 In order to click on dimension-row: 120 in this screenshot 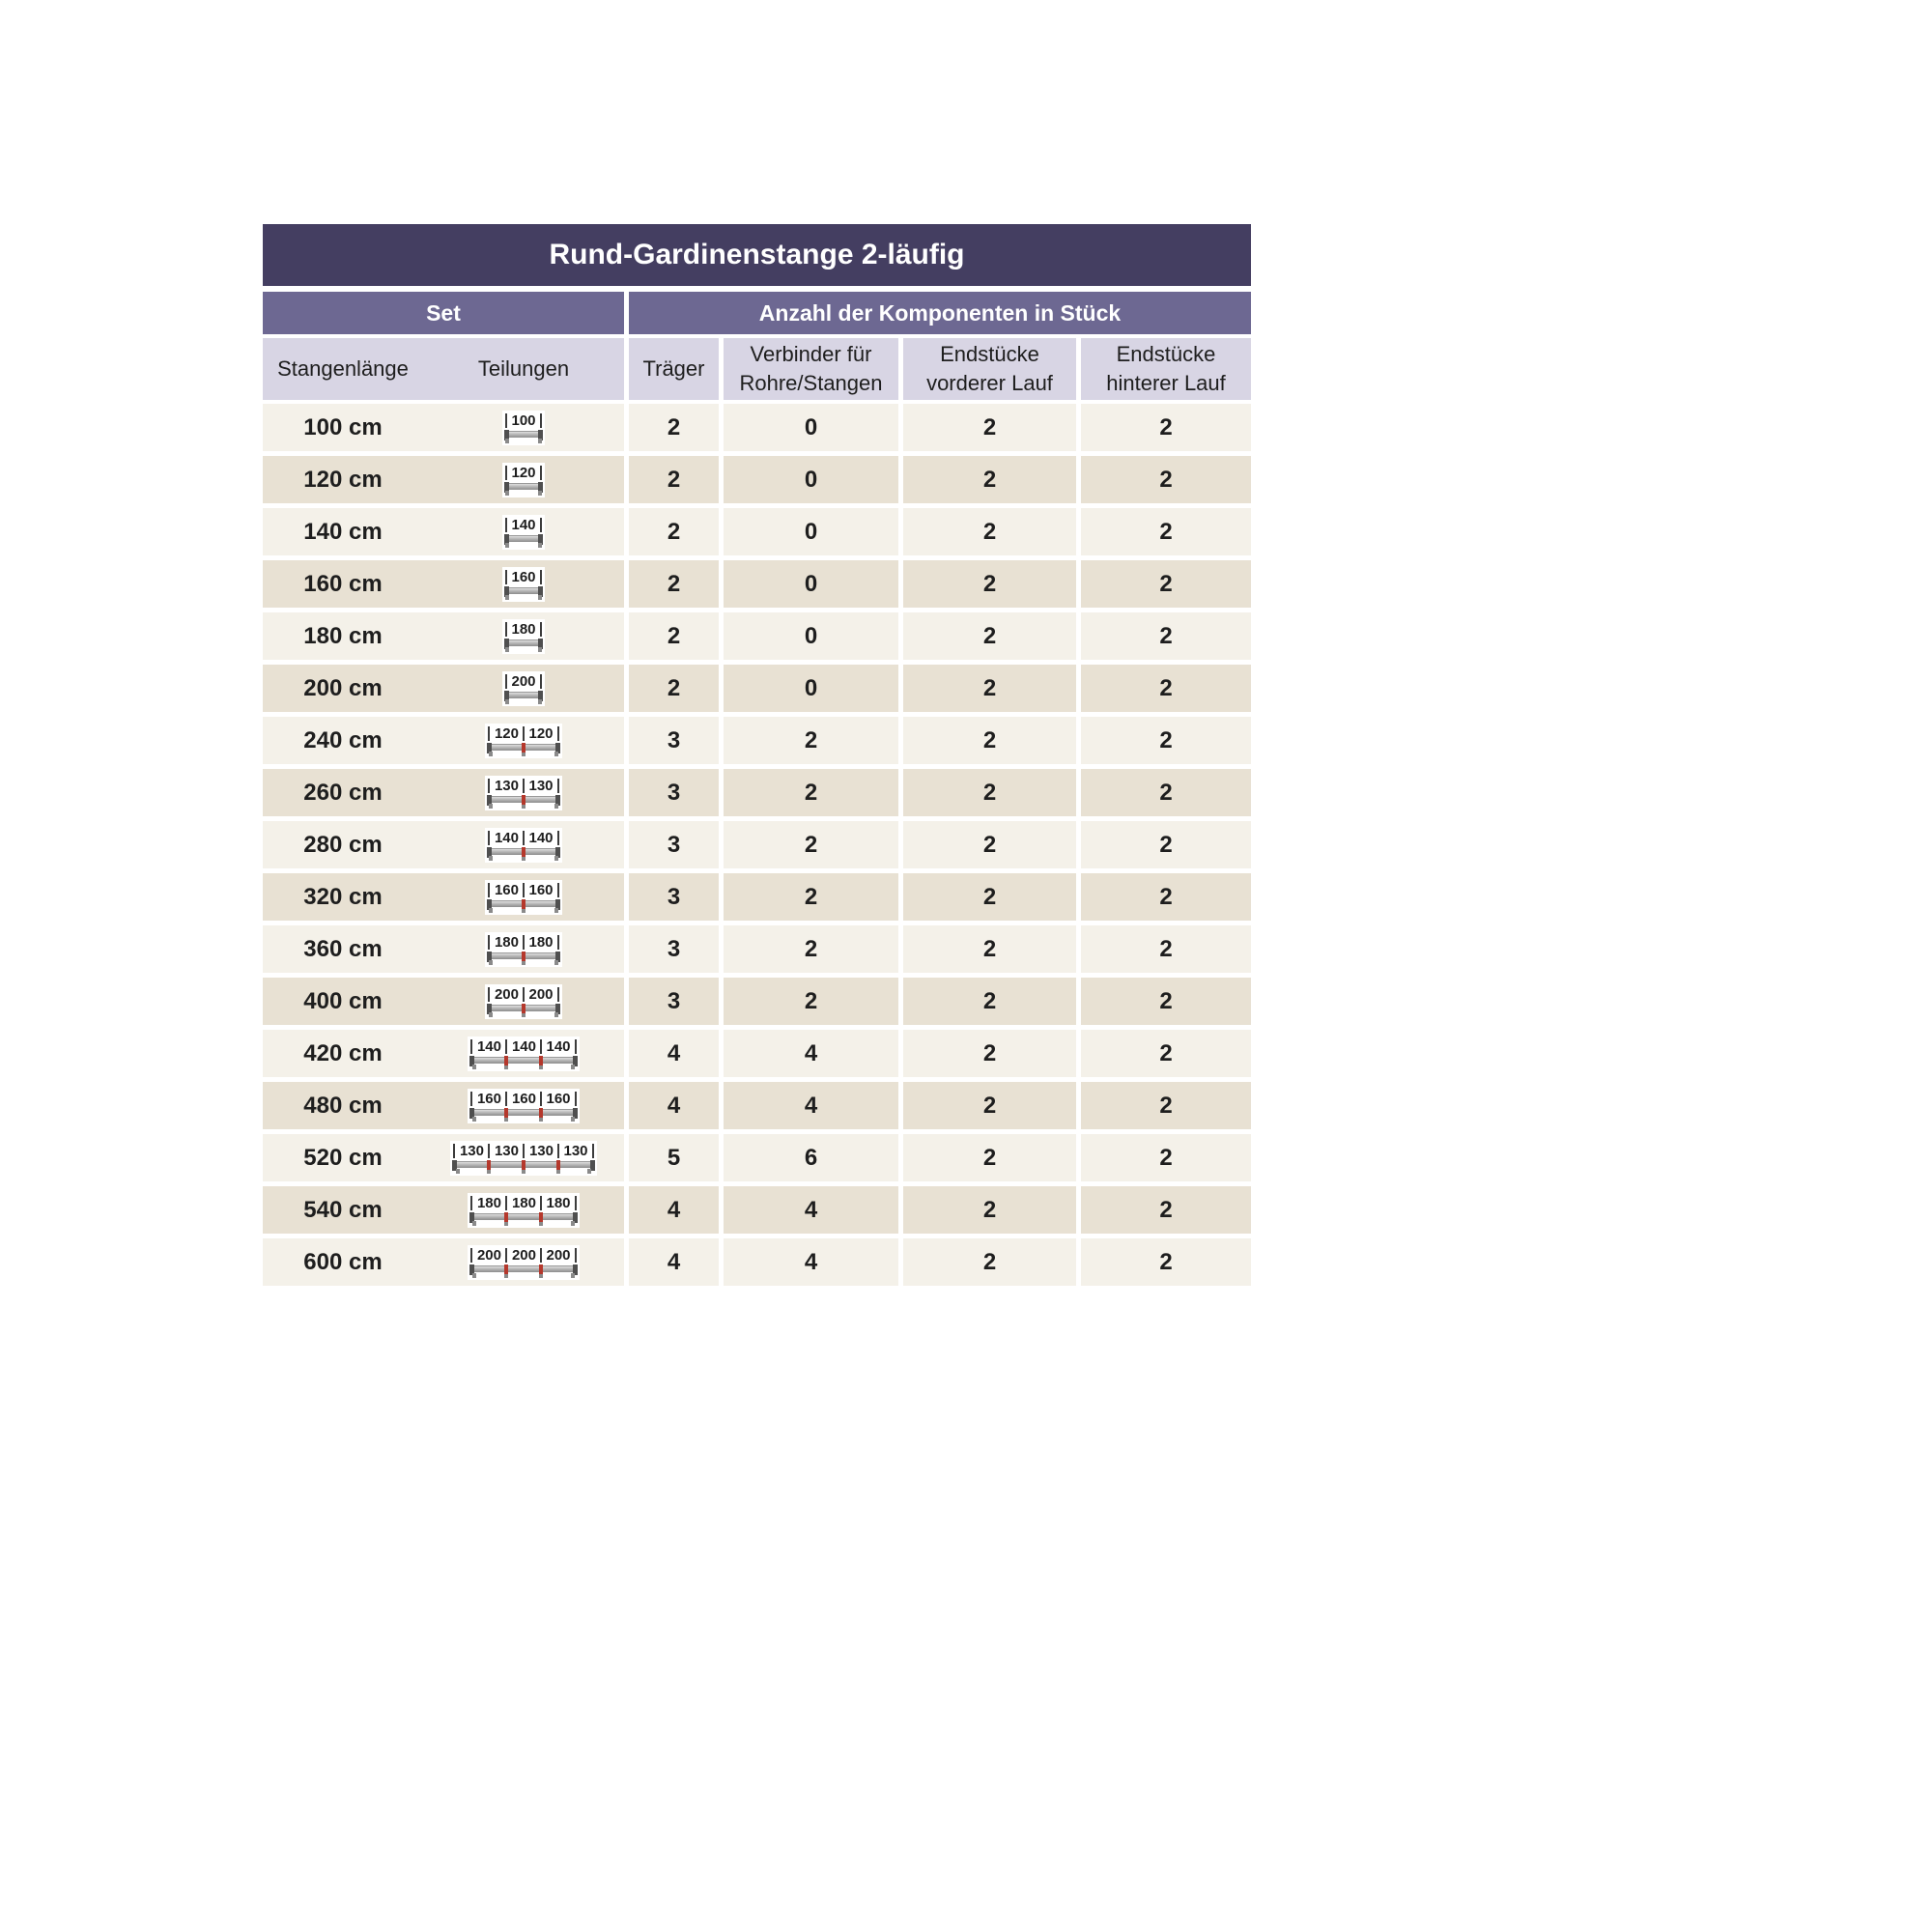, I will do `click(523, 472)`.